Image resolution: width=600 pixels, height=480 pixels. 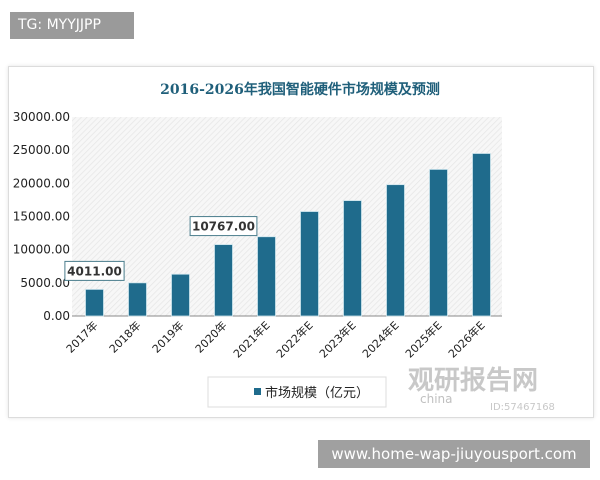 I want to click on site-banner: www.home-wap-jiuyousport.com, so click(x=454, y=454).